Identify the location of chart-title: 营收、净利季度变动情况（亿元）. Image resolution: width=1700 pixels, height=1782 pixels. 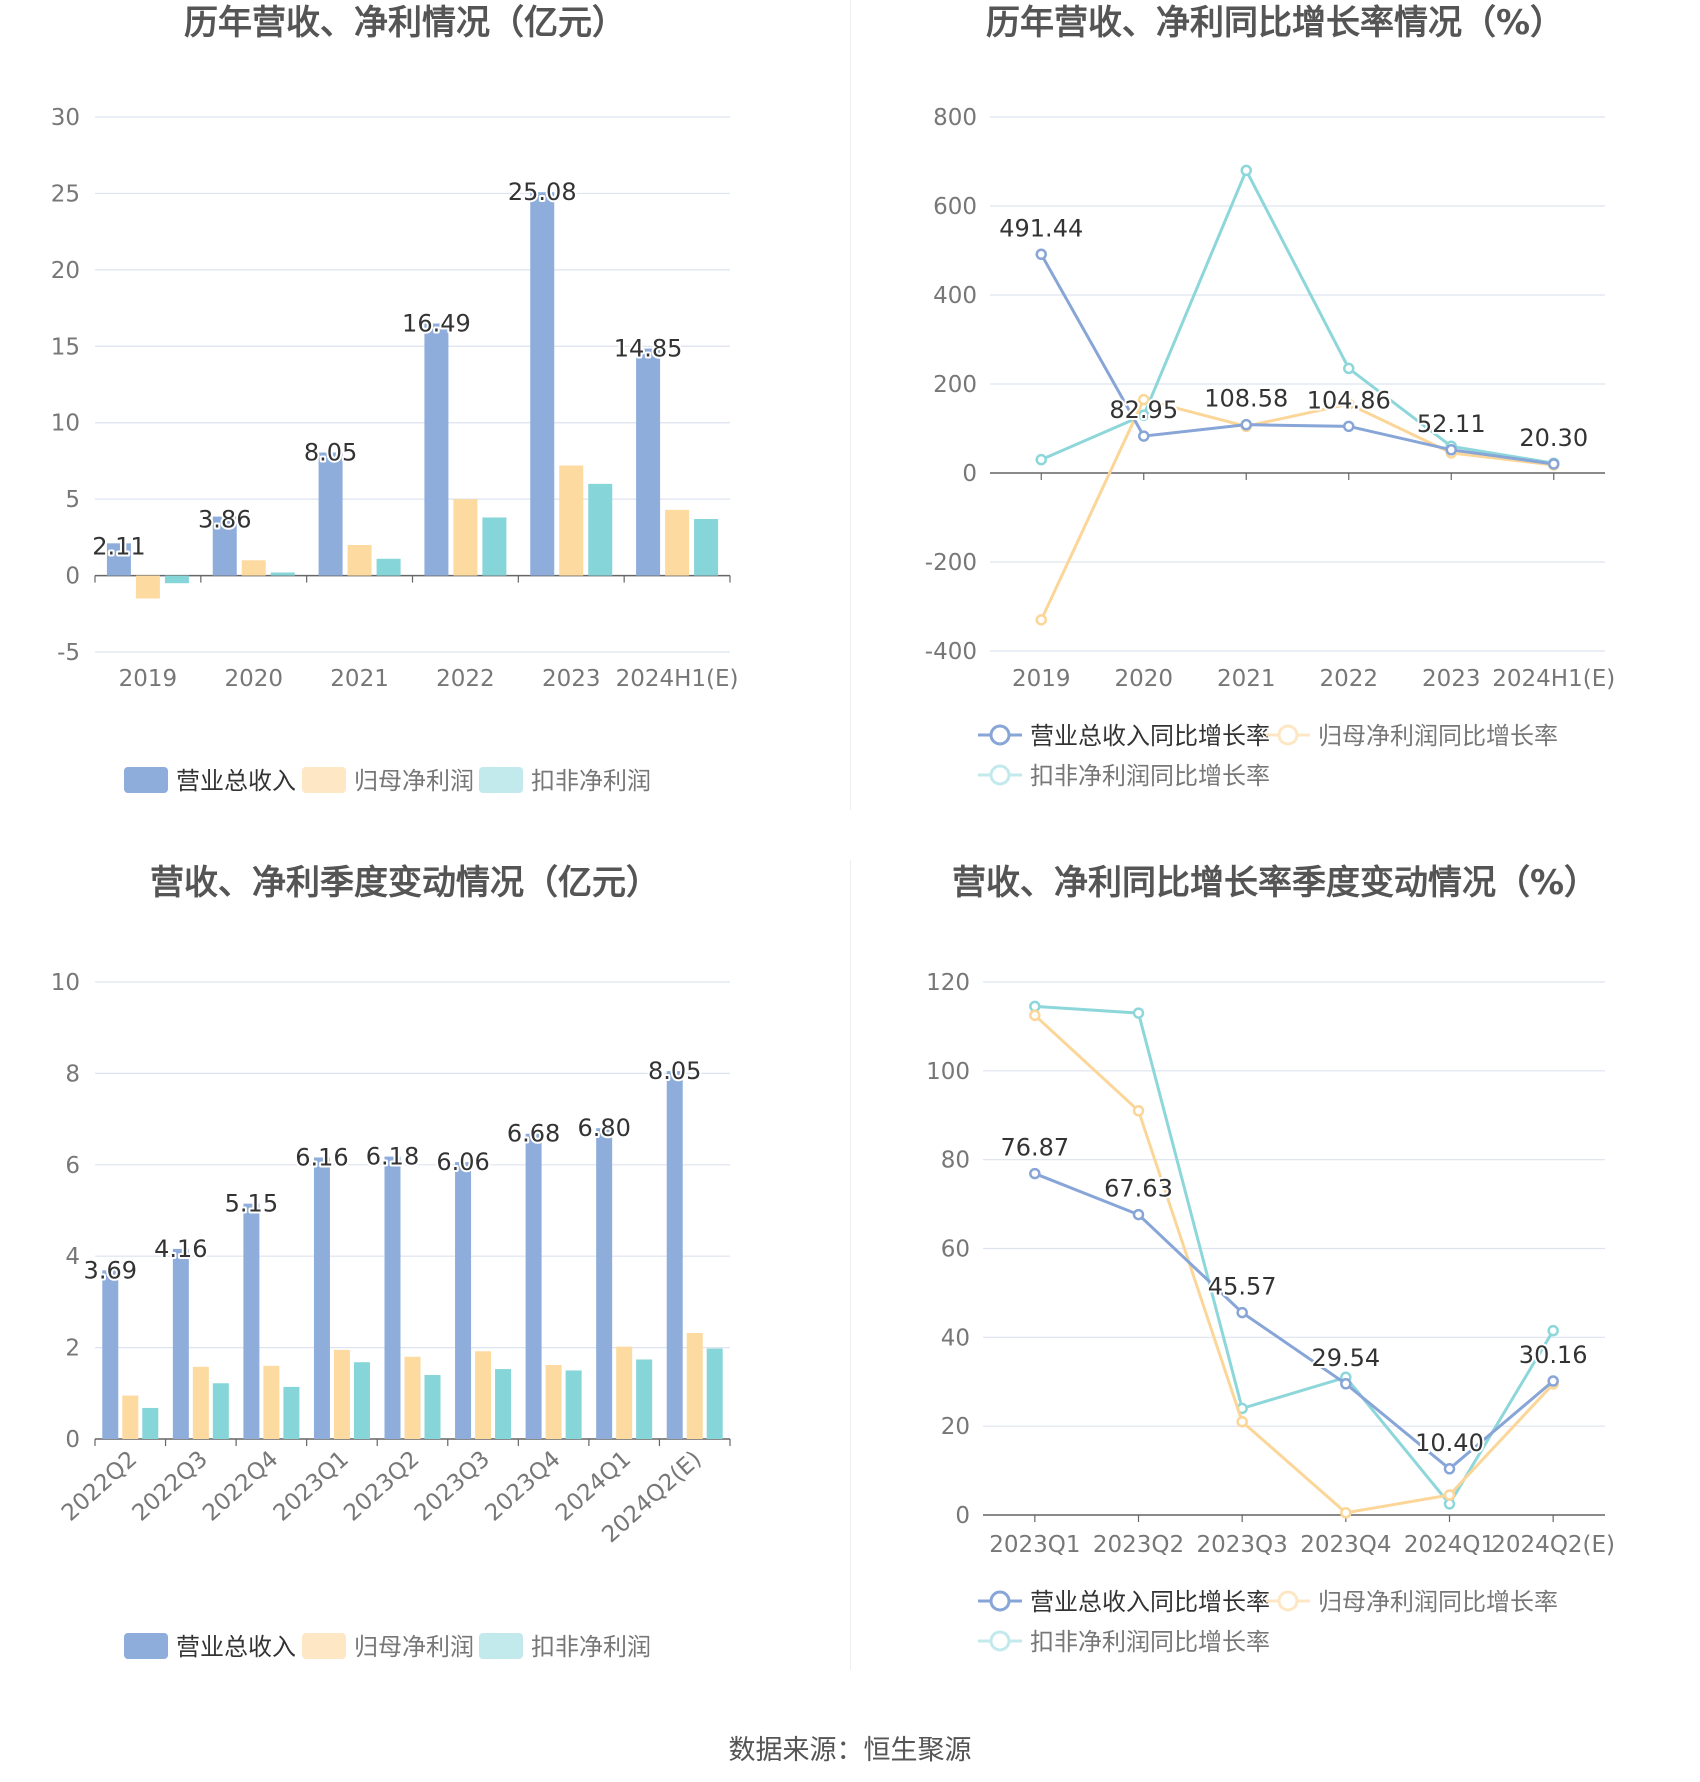
(405, 883).